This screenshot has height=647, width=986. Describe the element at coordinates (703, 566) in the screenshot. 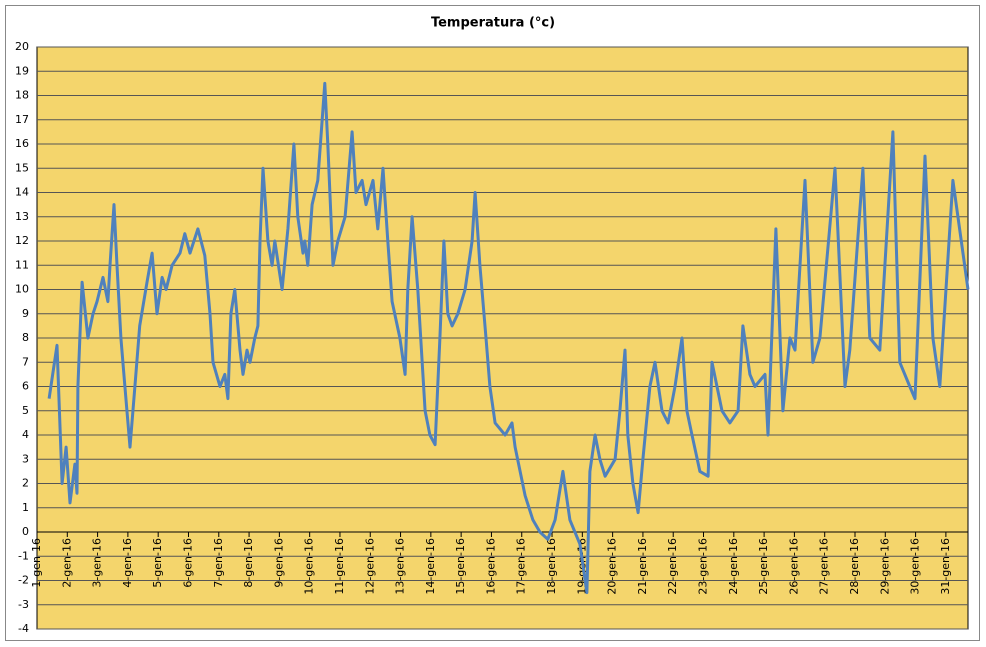

I see `x-tick-label: 23-gen-16` at that location.